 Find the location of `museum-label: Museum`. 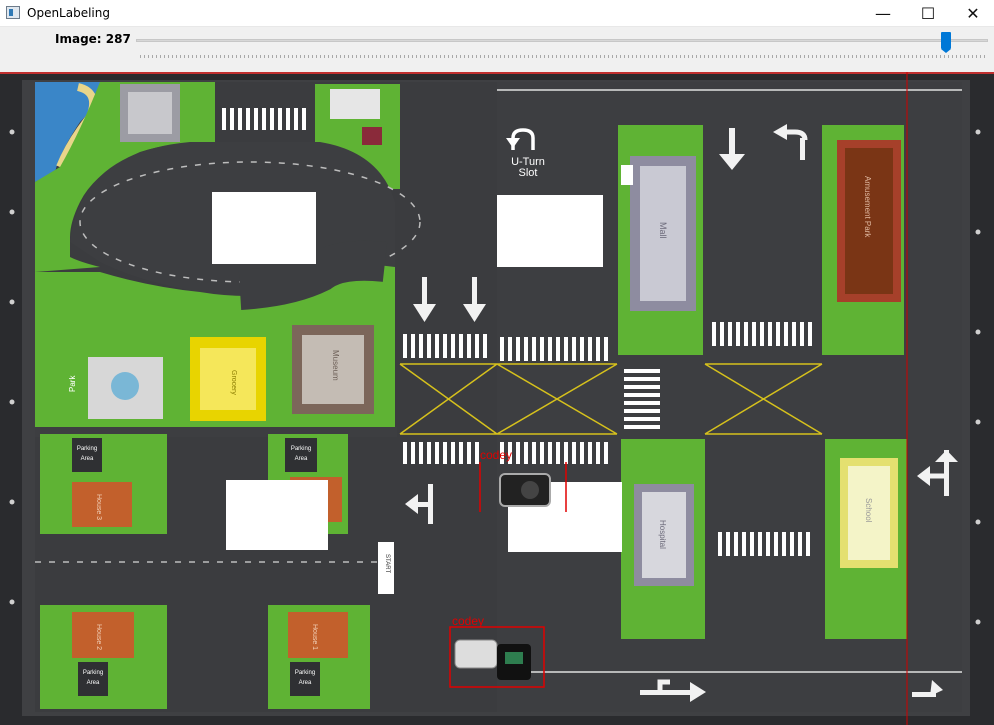

museum-label: Museum is located at coordinates (335, 365).